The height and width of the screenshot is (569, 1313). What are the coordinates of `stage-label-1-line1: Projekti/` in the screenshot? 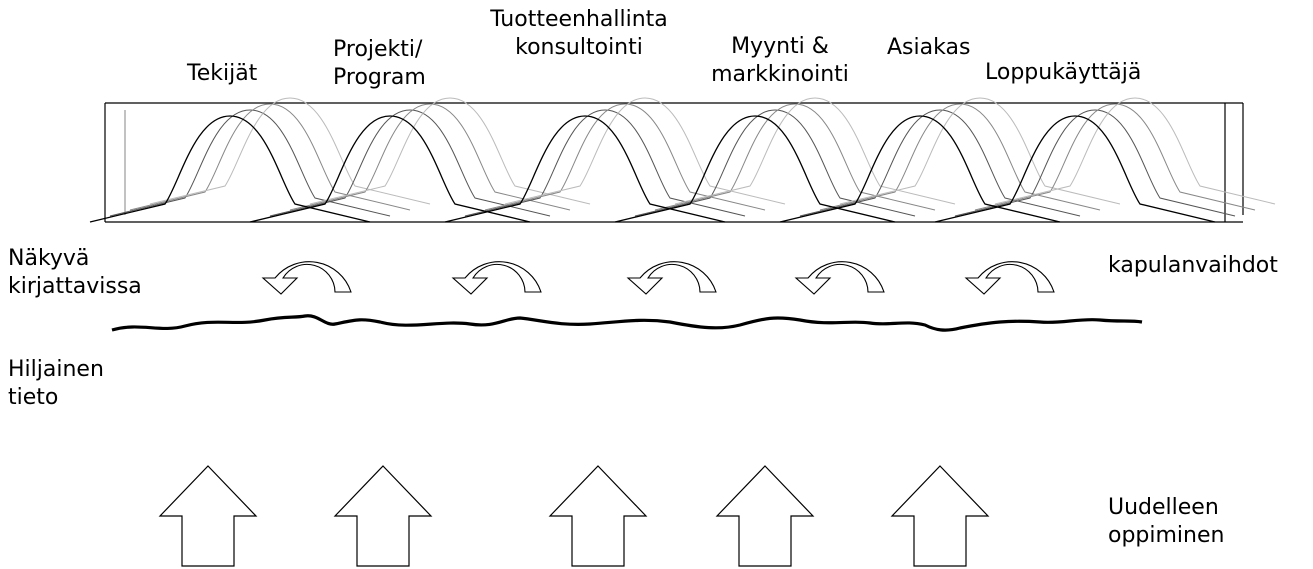 It's located at (378, 49).